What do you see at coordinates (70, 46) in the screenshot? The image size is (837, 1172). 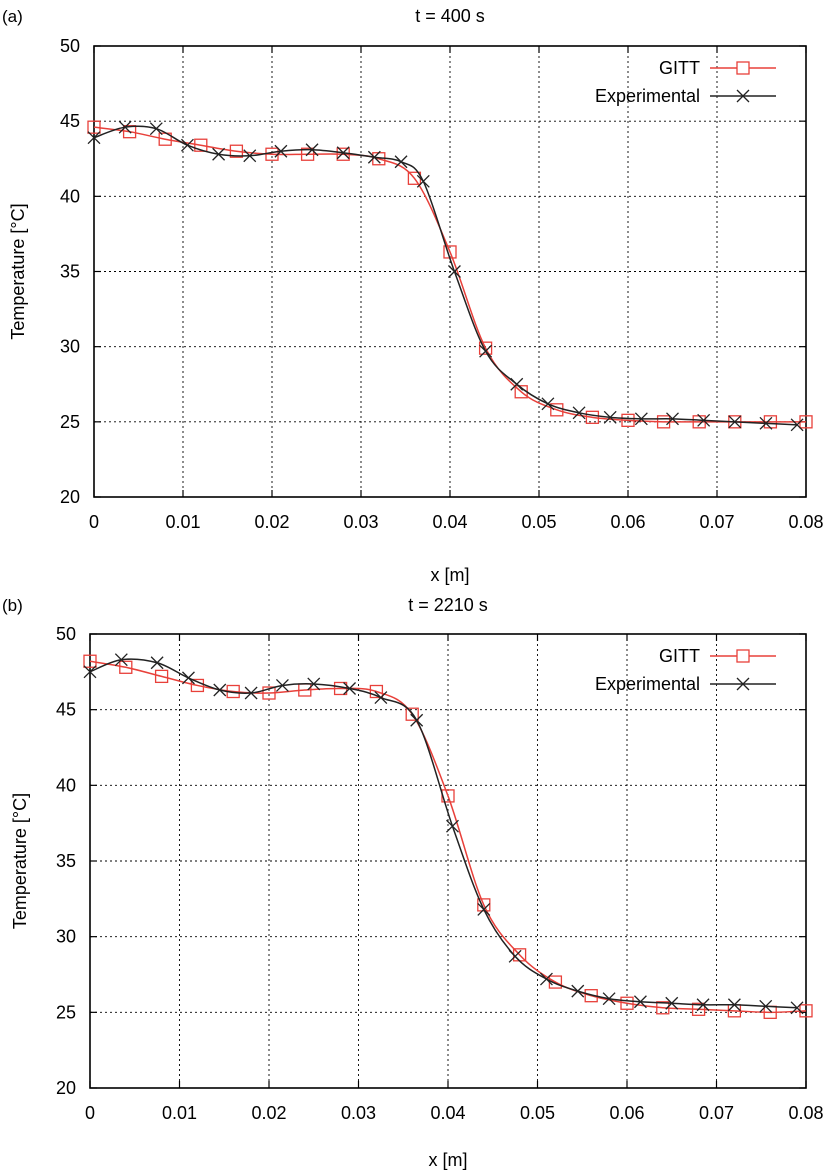 I see `y-tick-label: 50` at bounding box center [70, 46].